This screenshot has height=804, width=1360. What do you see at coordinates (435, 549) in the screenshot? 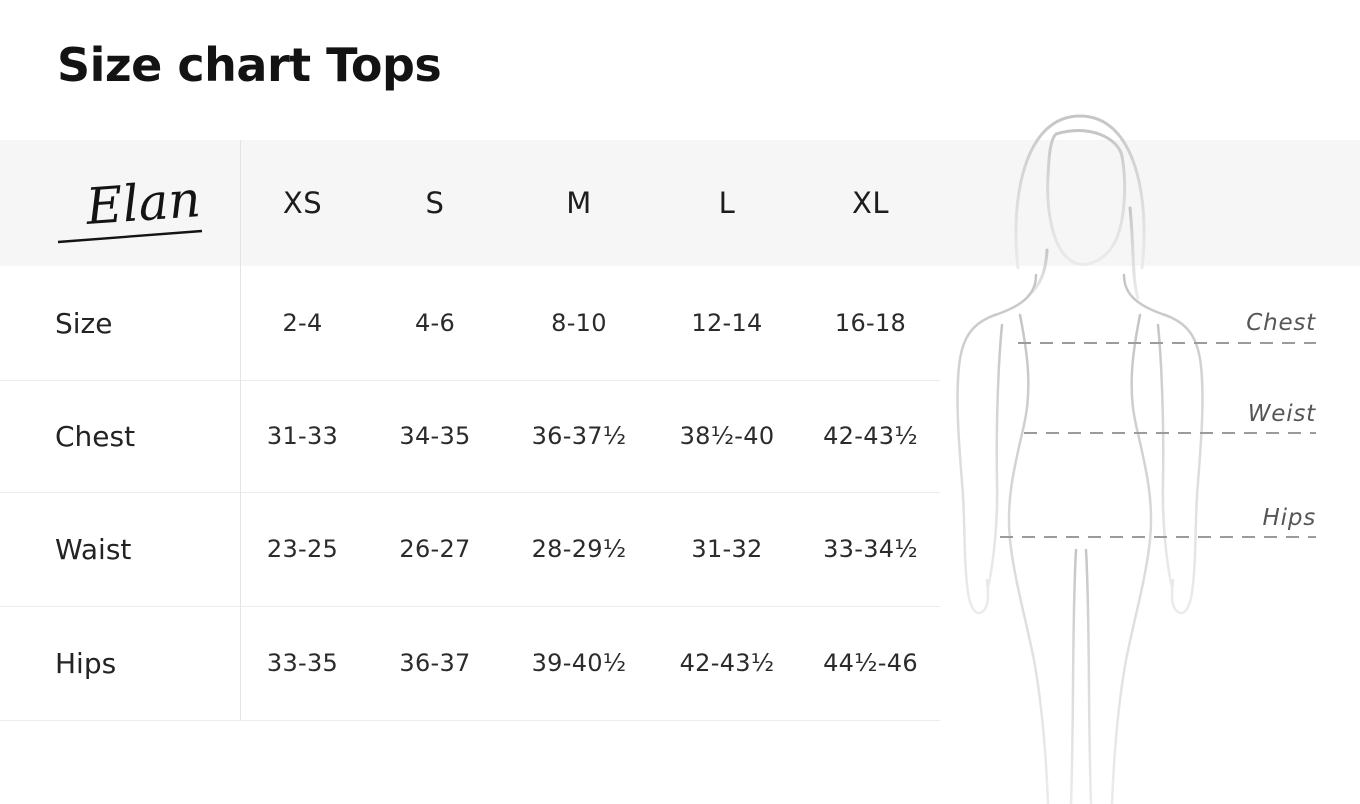
I see `cell-waist-s: 26-27` at bounding box center [435, 549].